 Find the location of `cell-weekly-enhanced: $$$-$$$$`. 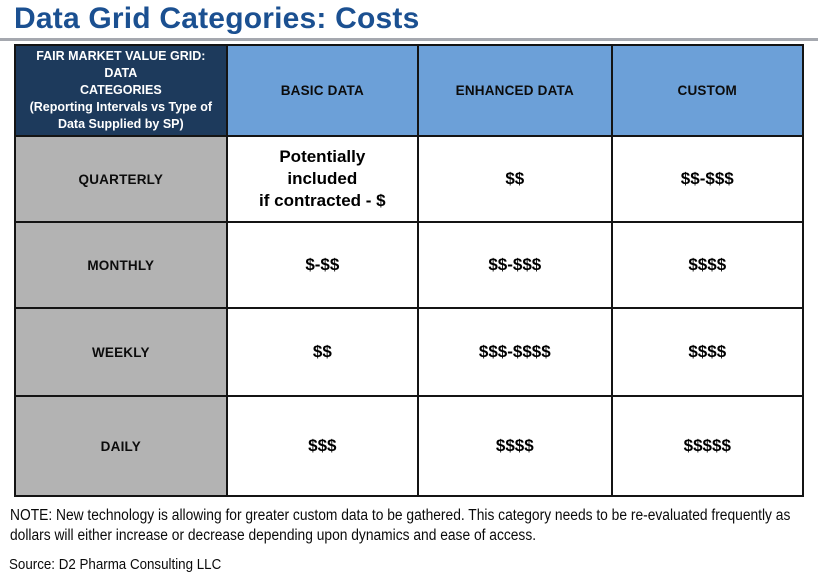

cell-weekly-enhanced: $$$-$$$$ is located at coordinates (515, 352).